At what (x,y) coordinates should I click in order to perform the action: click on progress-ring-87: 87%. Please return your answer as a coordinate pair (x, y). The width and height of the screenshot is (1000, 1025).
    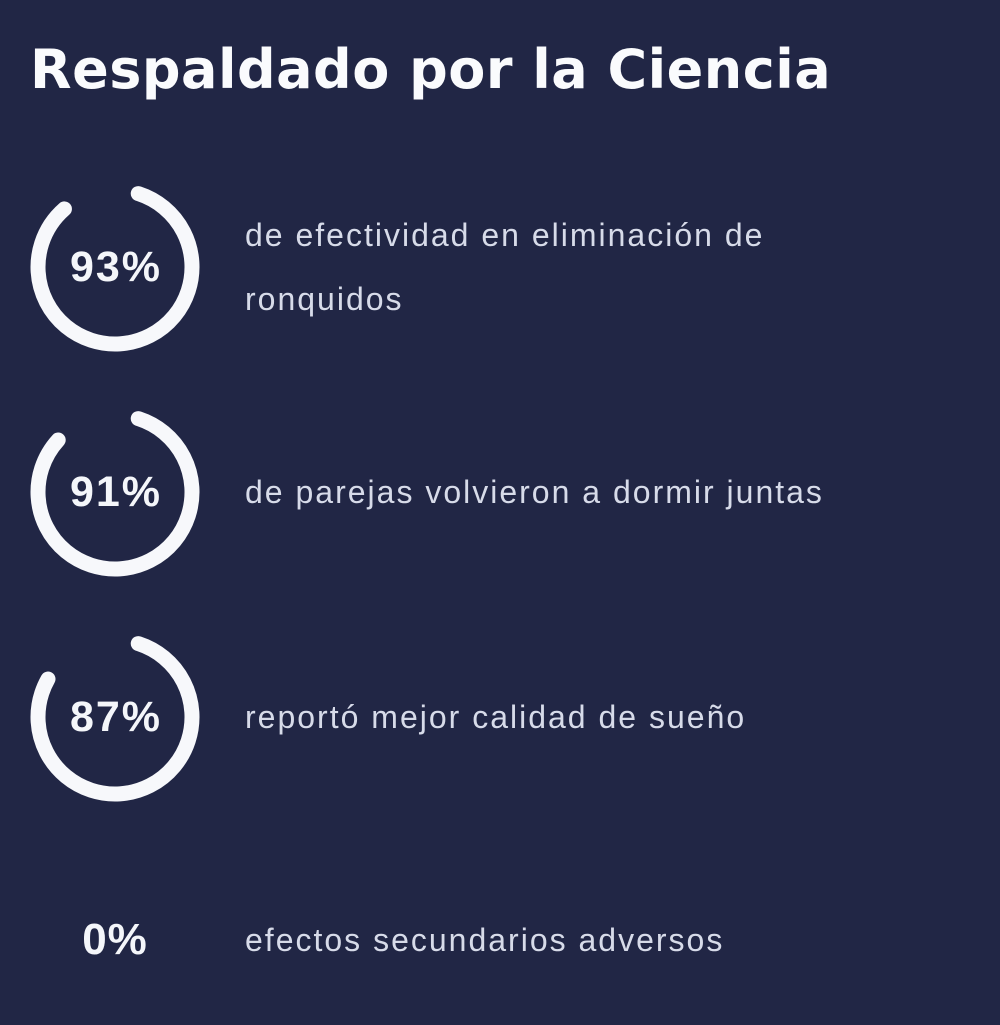
    Looking at the image, I should click on (115, 717).